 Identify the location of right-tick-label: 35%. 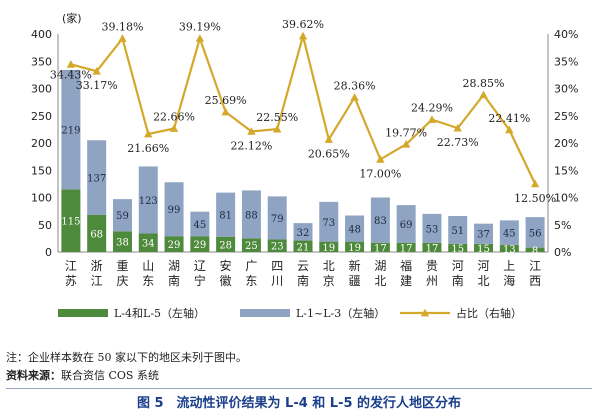
(566, 61).